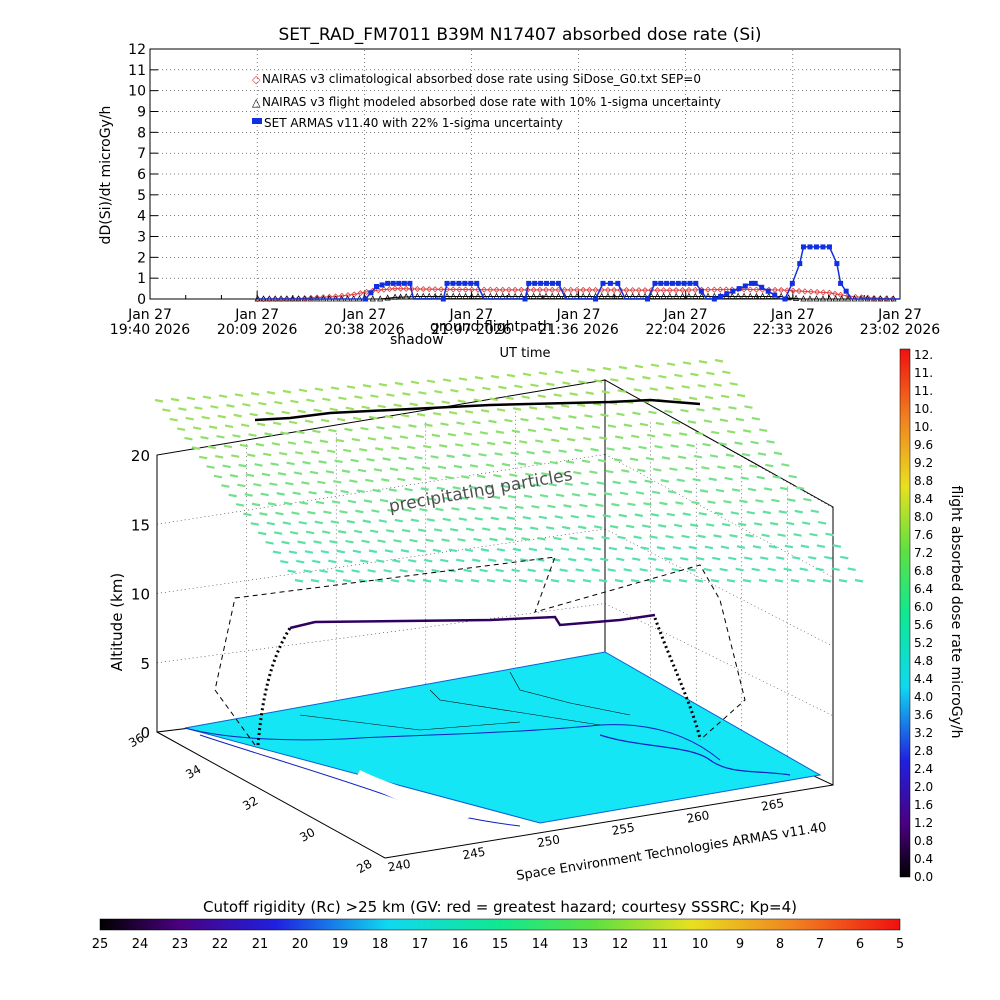 The width and height of the screenshot is (1000, 1000). Describe the element at coordinates (923, 679) in the screenshot. I see `dose-tick-label: 4.4` at that location.